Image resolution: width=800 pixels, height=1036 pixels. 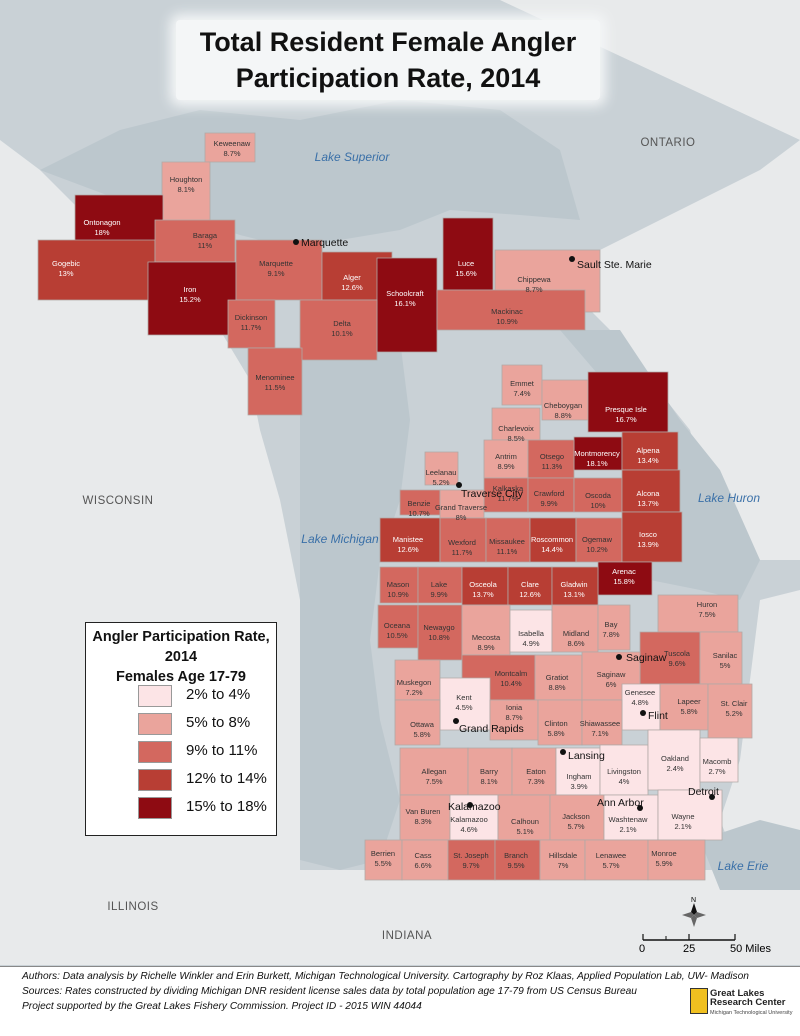 I want to click on county-label: Macomb, so click(x=717, y=761).